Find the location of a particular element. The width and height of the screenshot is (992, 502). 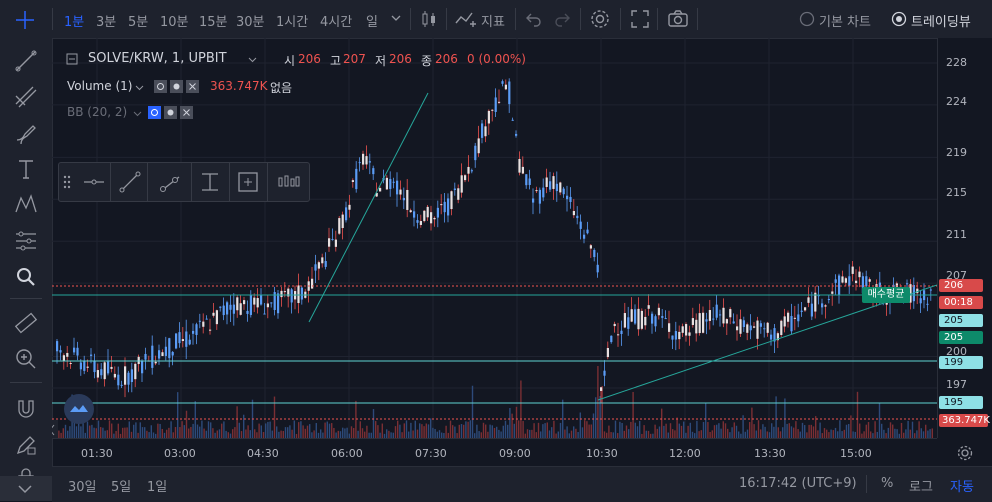

interval-4h: 4시간 is located at coordinates (336, 22).